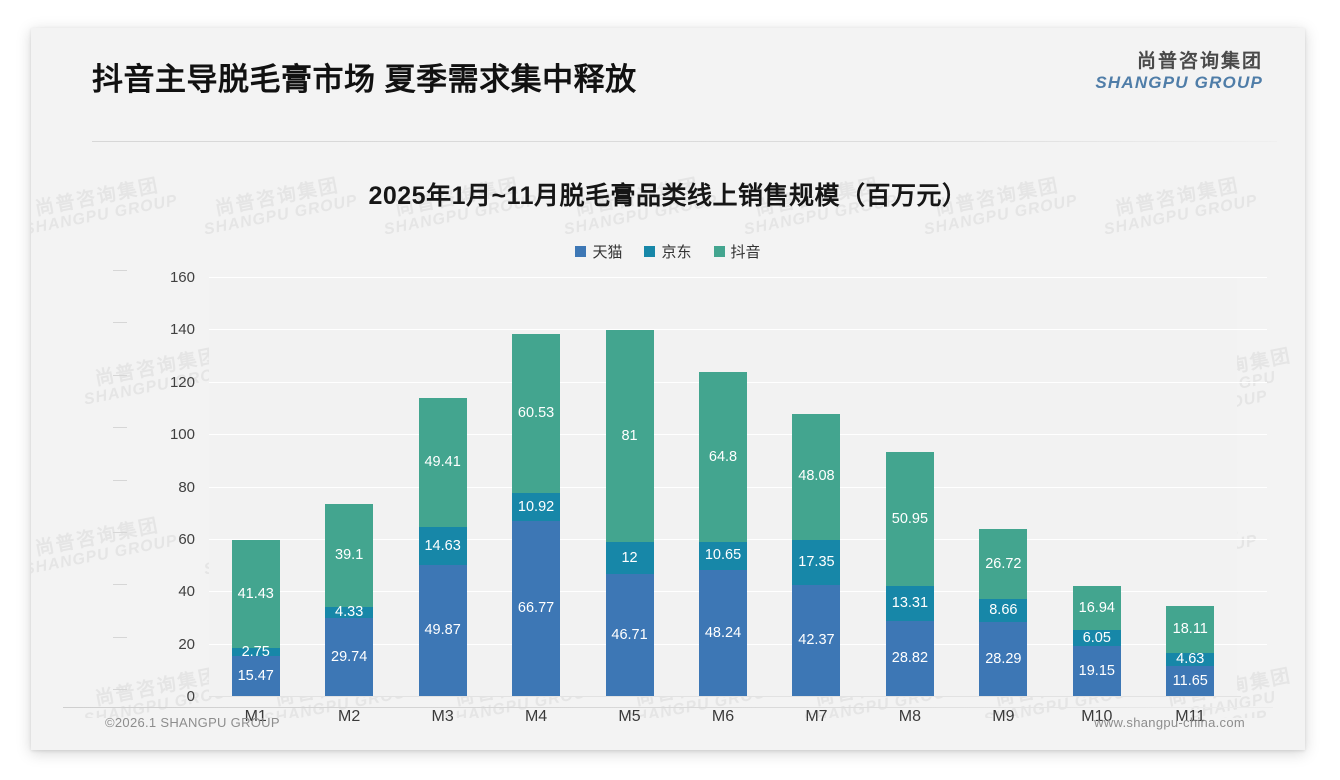 This screenshot has width=1340, height=780. I want to click on bar-segment-京东: 8.66, so click(1003, 610).